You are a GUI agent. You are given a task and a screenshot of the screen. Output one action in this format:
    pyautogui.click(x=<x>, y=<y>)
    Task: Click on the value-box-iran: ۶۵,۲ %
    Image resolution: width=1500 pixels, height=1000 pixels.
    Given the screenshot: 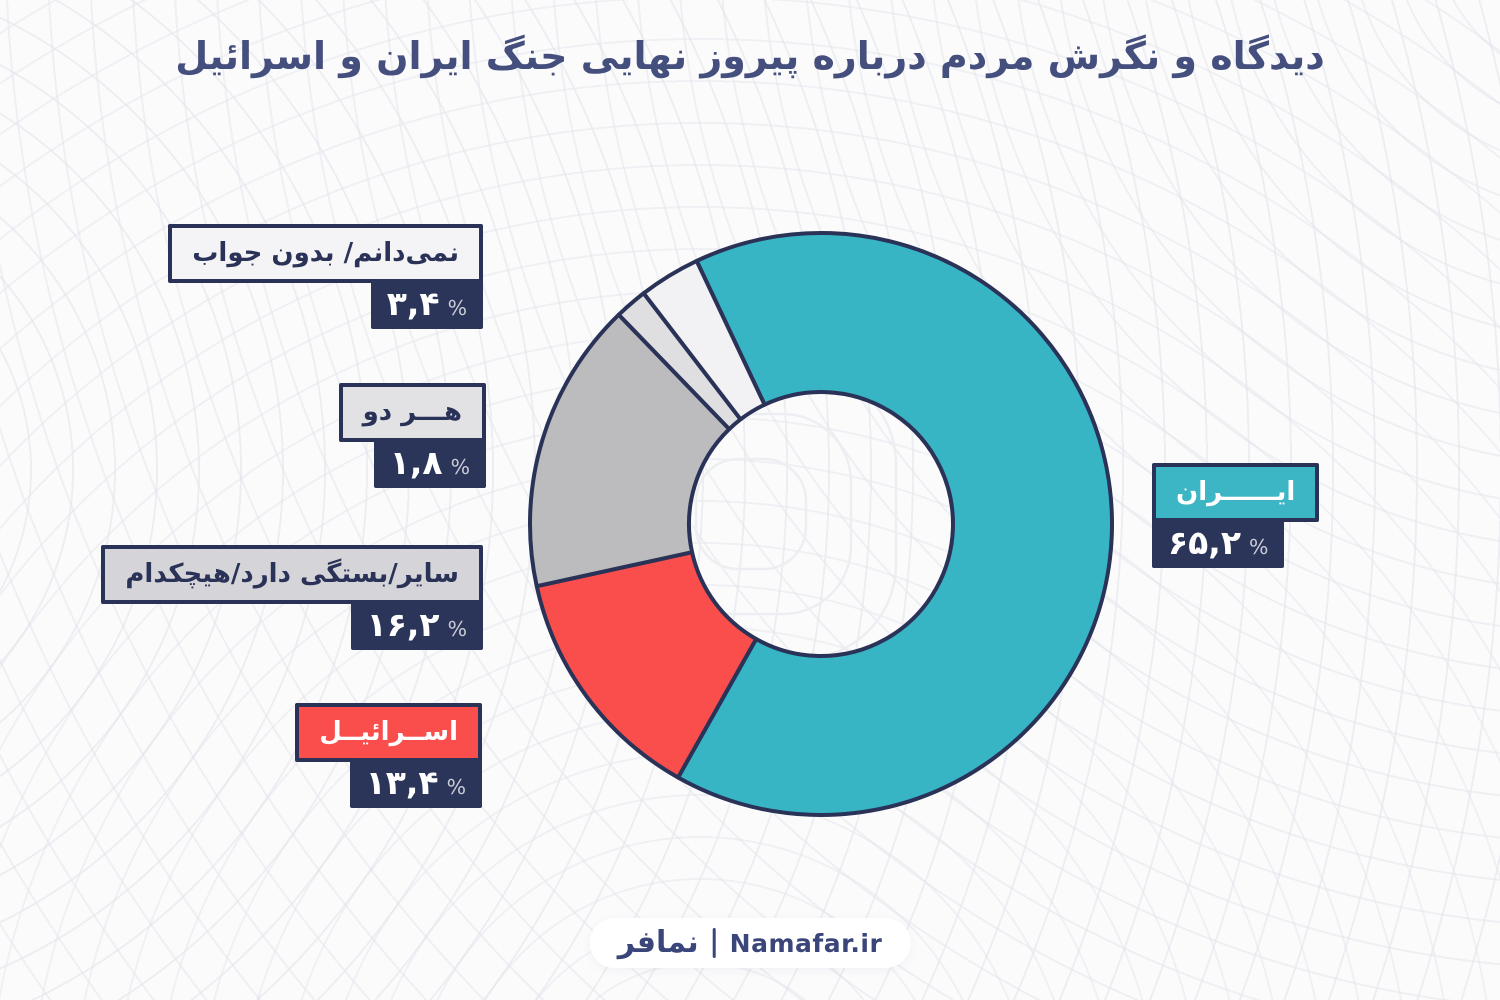 What is the action you would take?
    pyautogui.click(x=1218, y=543)
    